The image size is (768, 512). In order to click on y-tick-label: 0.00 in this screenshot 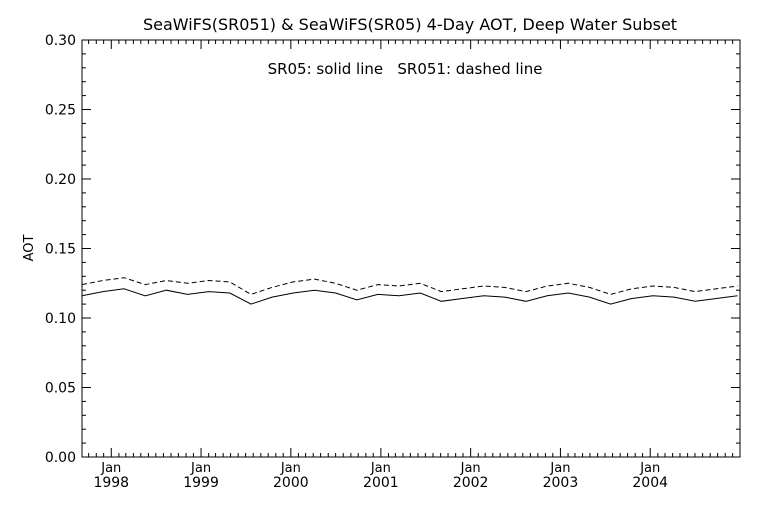, I will do `click(60, 458)`.